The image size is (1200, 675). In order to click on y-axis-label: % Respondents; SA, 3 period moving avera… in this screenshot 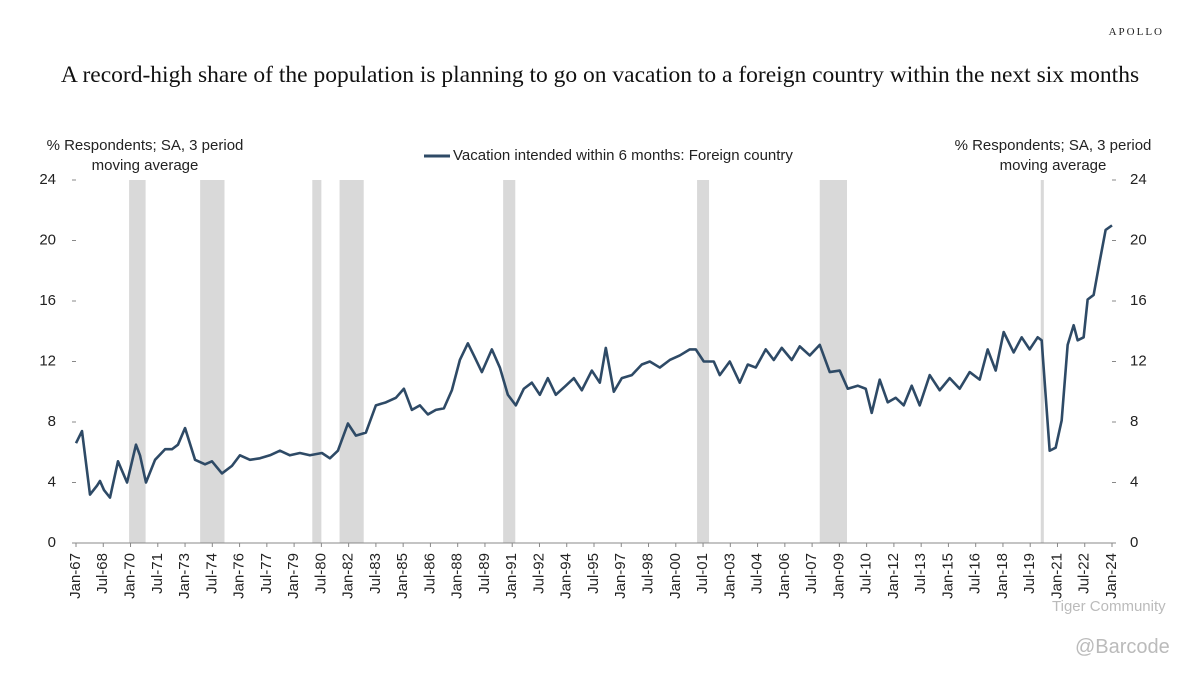, I will do `click(145, 155)`.